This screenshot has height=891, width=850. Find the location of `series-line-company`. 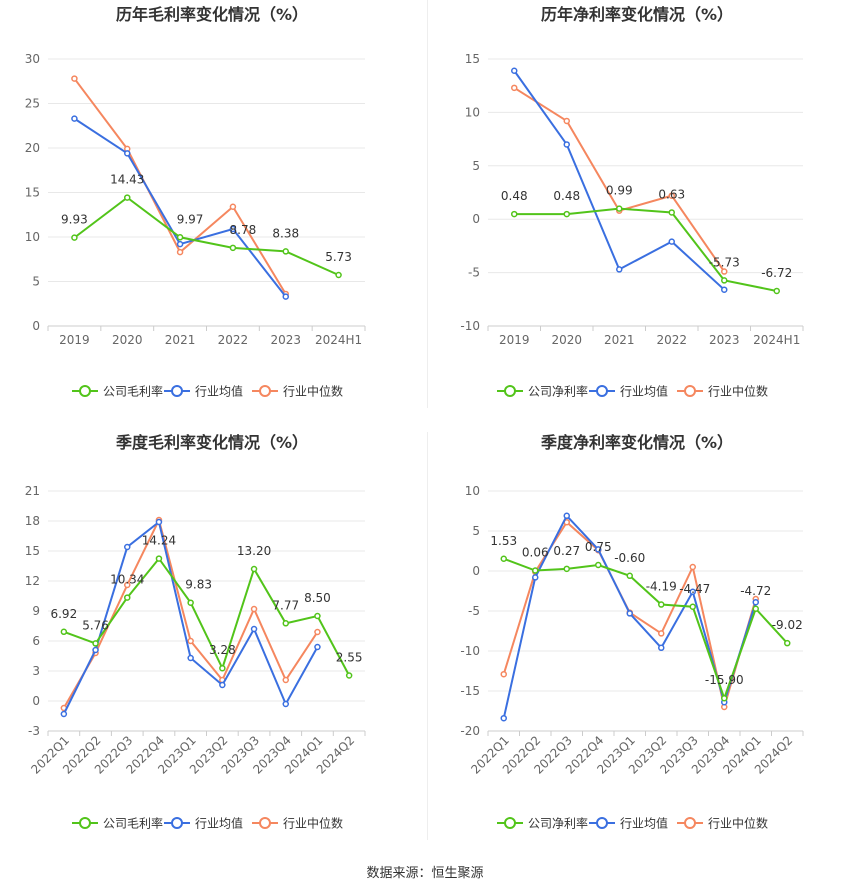

series-line-company is located at coordinates (207, 616).